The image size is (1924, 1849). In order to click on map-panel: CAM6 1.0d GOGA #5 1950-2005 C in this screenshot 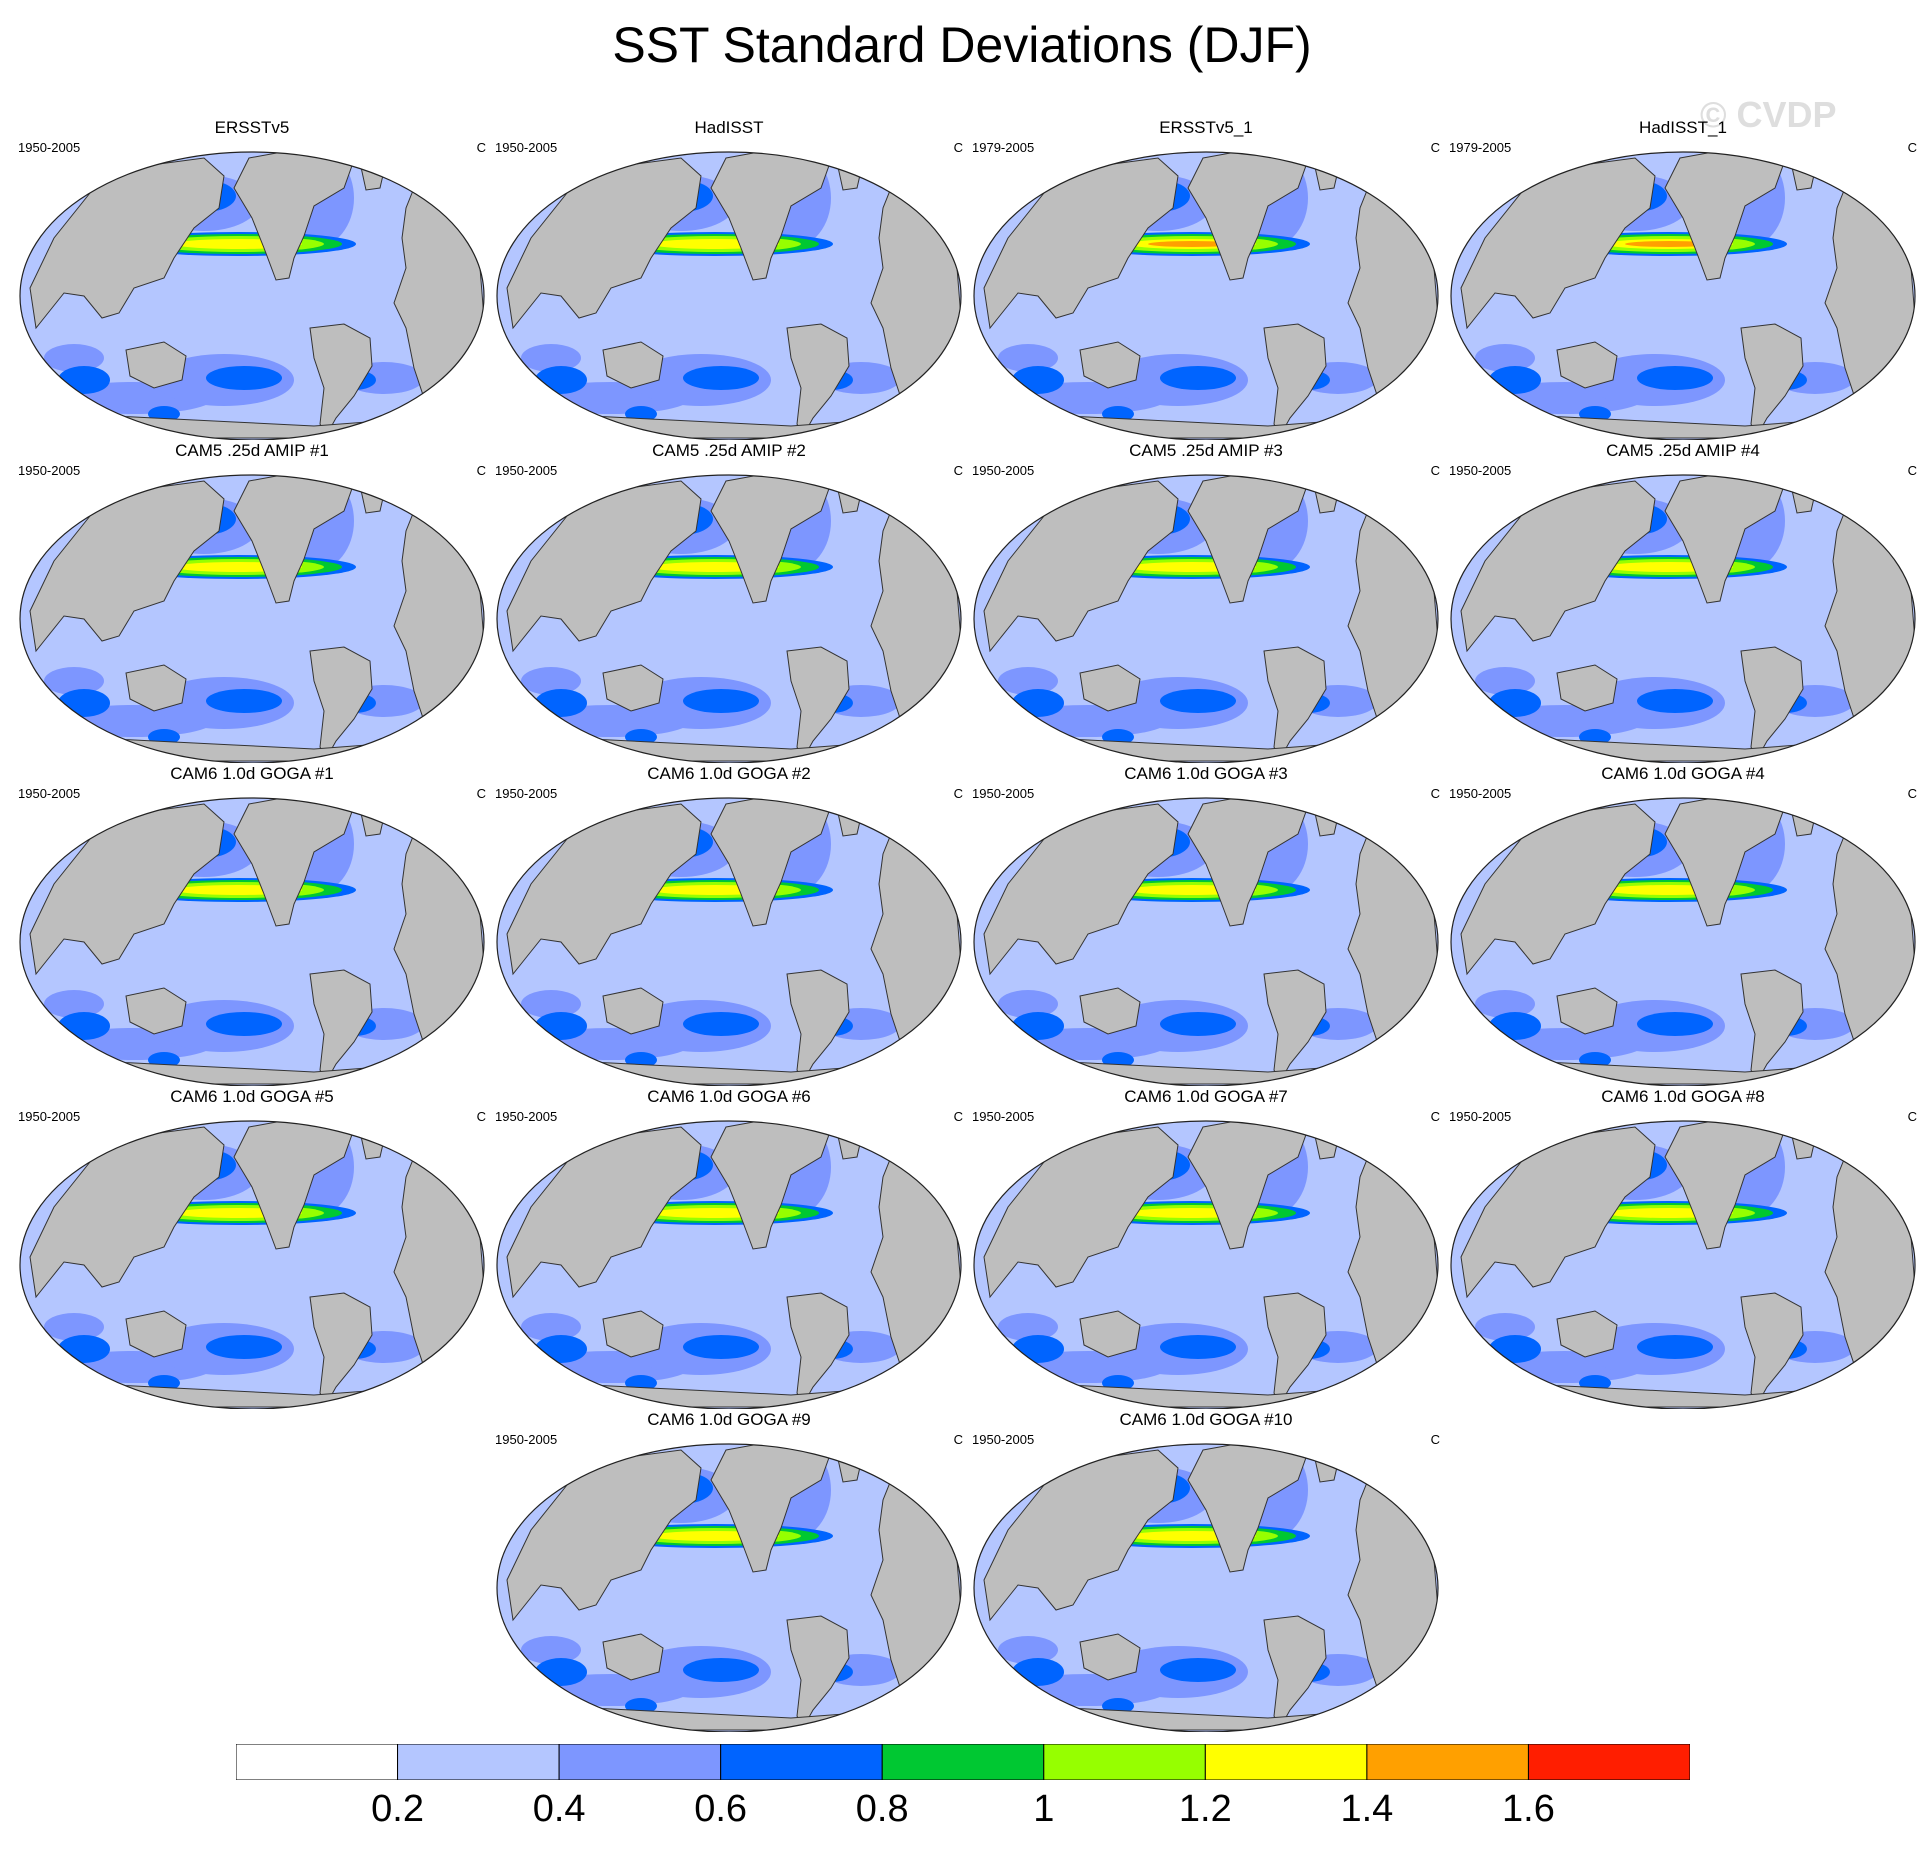, I will do `click(252, 1248)`.